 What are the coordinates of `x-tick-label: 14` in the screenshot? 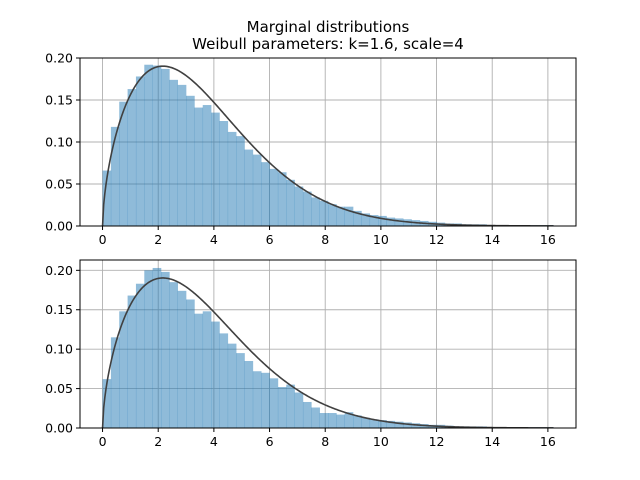 It's located at (492, 239).